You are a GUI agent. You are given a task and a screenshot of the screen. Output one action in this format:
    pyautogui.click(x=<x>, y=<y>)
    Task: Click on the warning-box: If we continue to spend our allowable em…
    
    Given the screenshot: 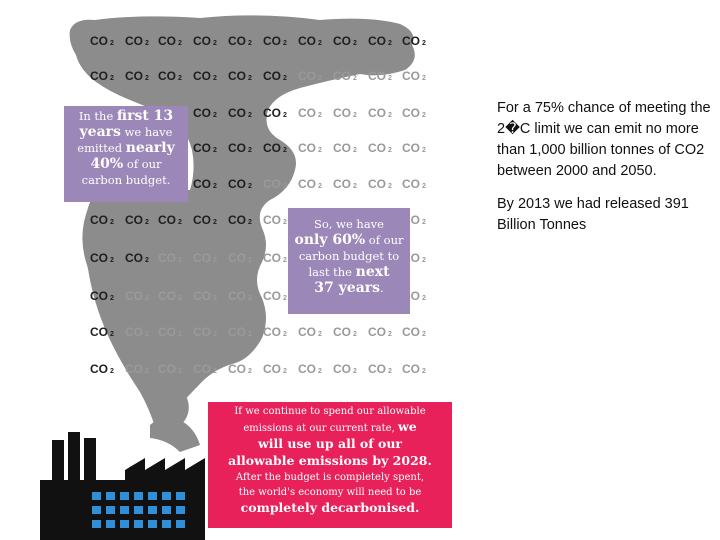 What is the action you would take?
    pyautogui.click(x=330, y=465)
    